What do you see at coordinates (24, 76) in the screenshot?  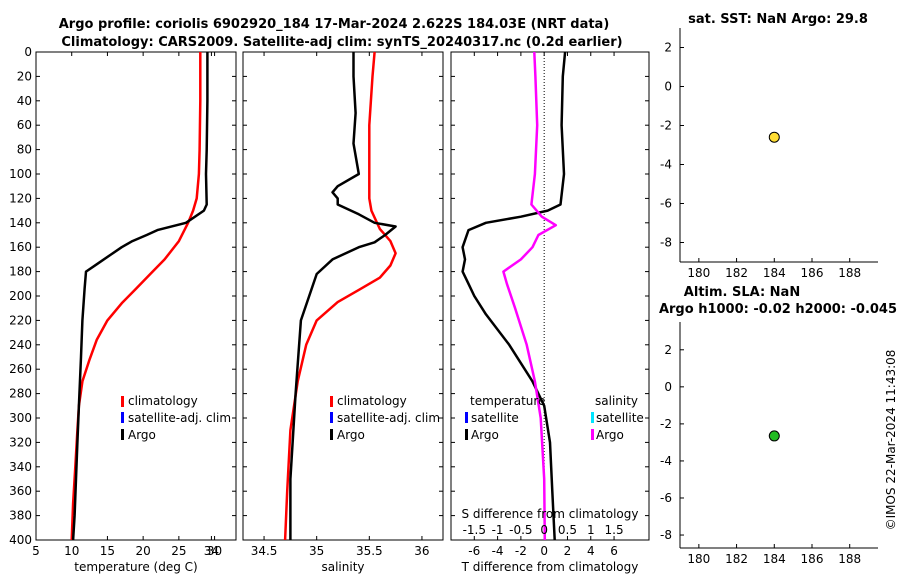 I see `y-tick-label: 20` at bounding box center [24, 76].